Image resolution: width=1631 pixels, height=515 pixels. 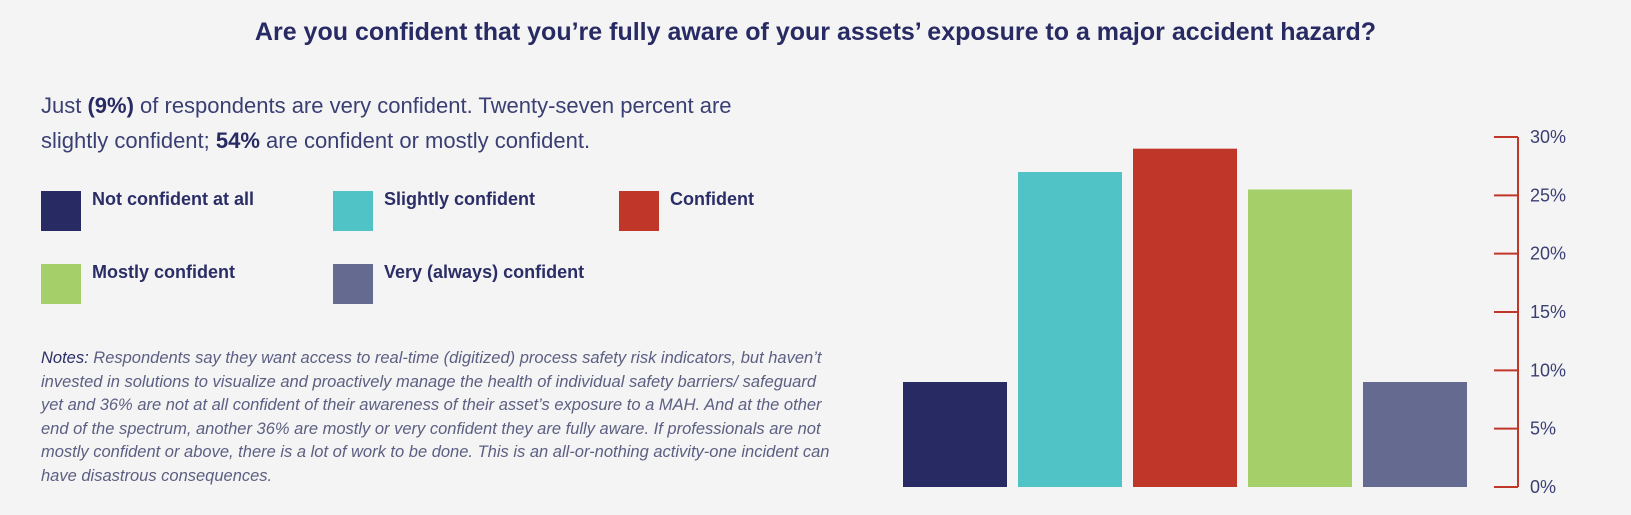 What do you see at coordinates (1543, 429) in the screenshot?
I see `y-tick-label-1: 5%` at bounding box center [1543, 429].